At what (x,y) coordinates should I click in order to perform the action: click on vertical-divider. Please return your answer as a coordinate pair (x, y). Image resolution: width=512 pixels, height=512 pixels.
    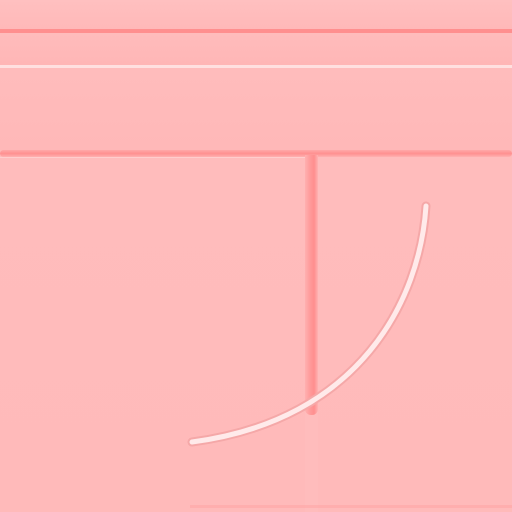
    Looking at the image, I should click on (311, 285).